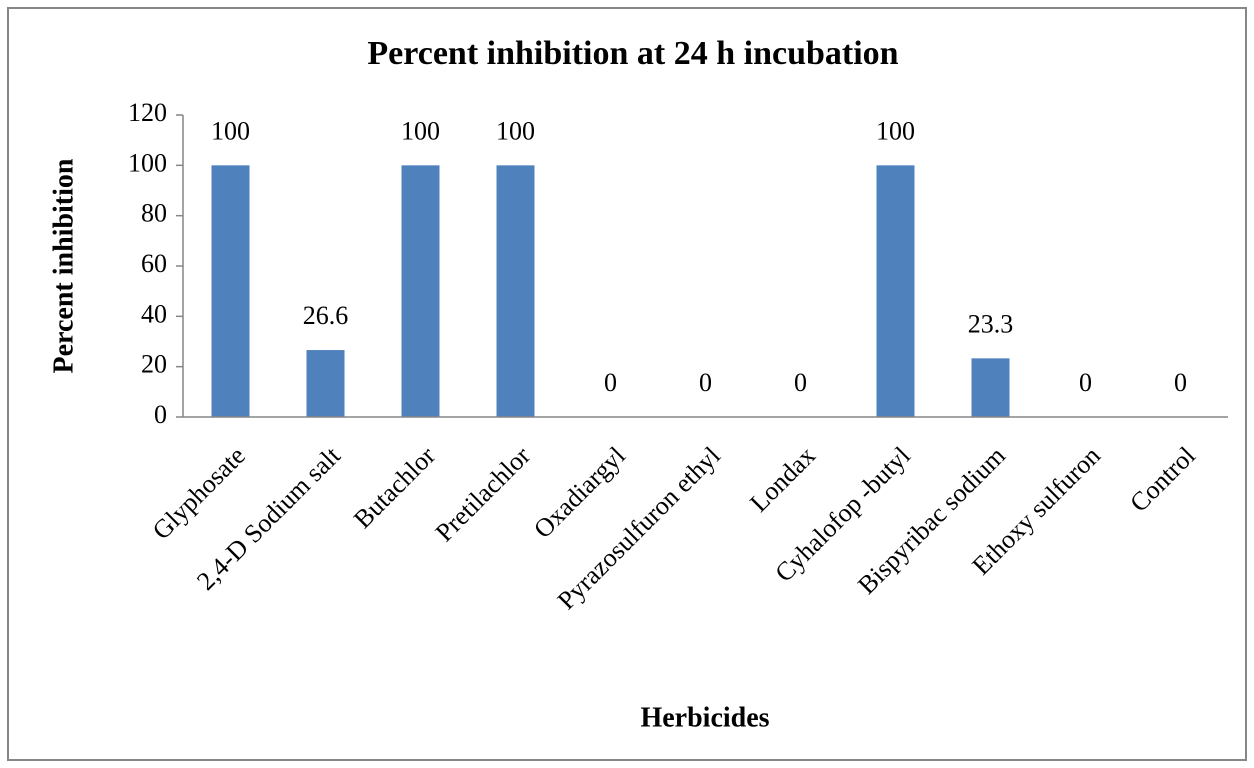 The width and height of the screenshot is (1254, 768). What do you see at coordinates (147, 162) in the screenshot?
I see `y-tick-label: 100` at bounding box center [147, 162].